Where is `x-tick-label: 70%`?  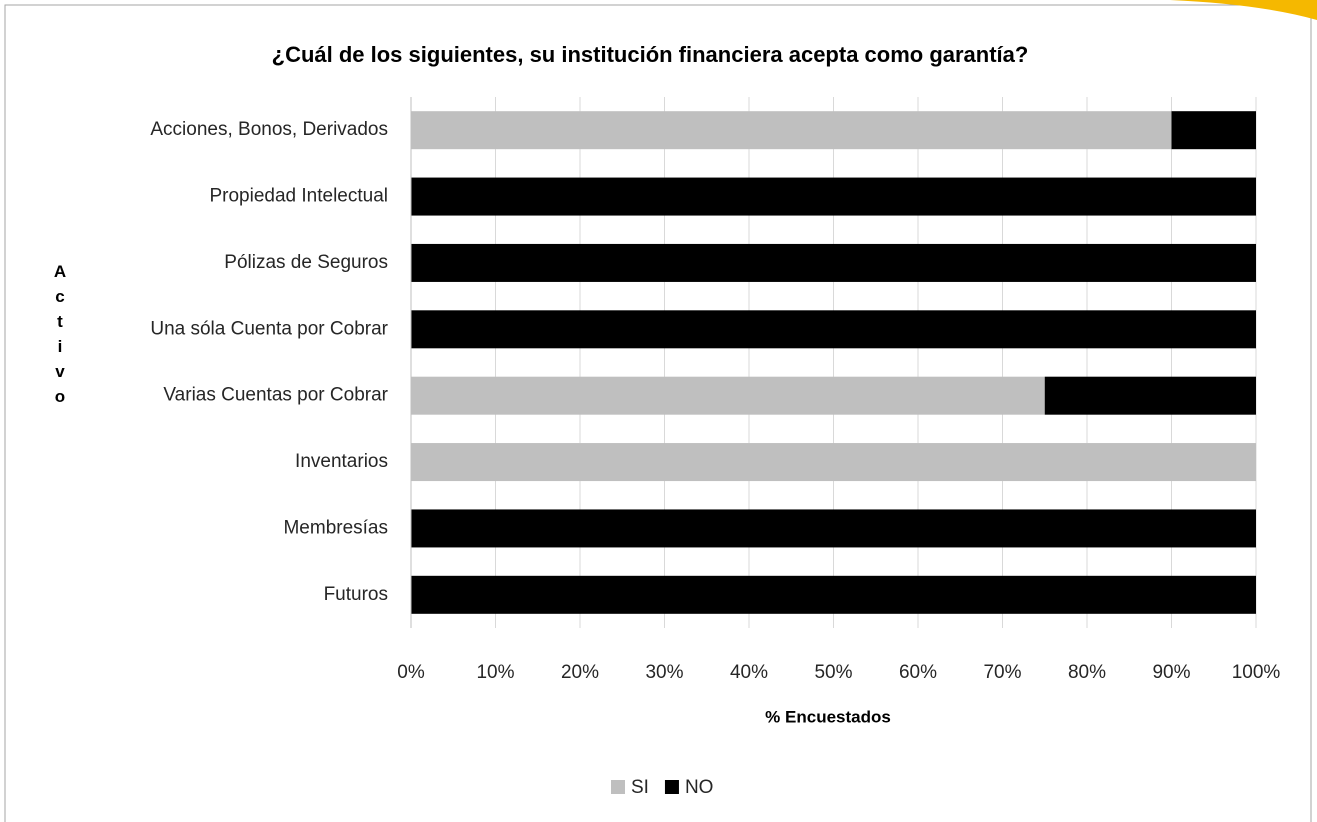
x-tick-label: 70% is located at coordinates (1002, 672).